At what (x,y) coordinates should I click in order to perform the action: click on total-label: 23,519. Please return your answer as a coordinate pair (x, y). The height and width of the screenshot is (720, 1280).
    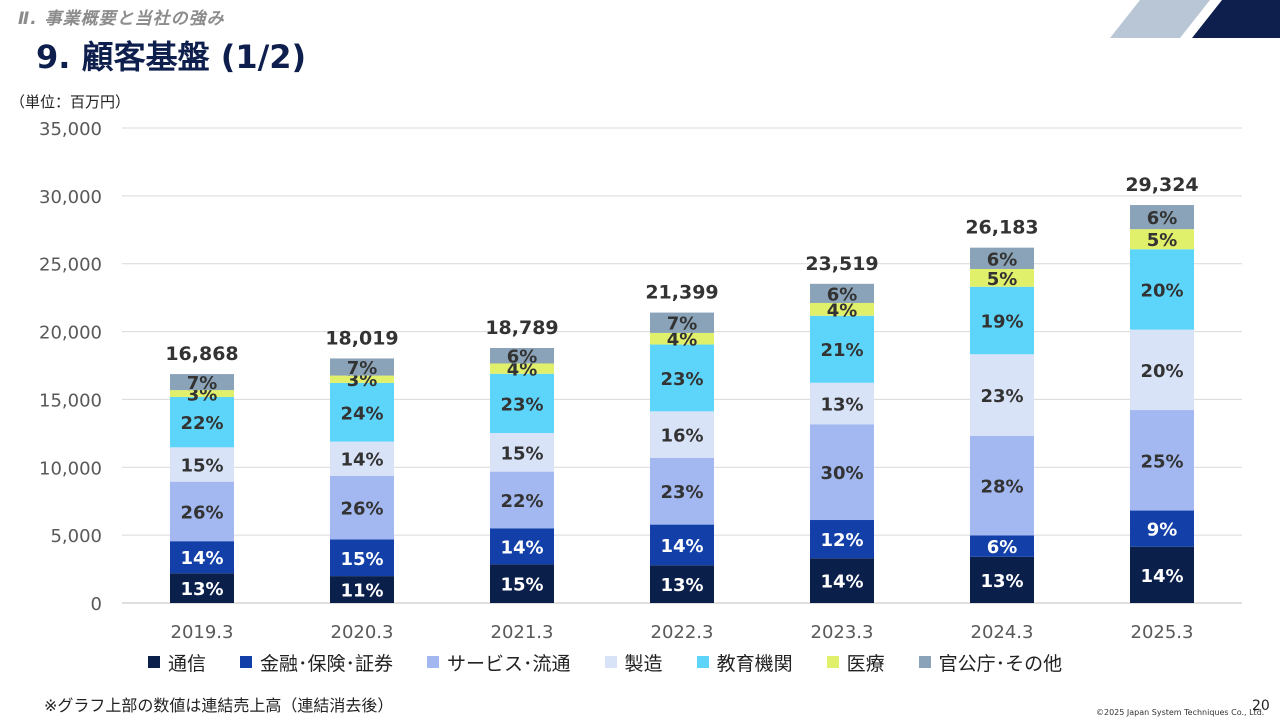
    Looking at the image, I should click on (841, 264).